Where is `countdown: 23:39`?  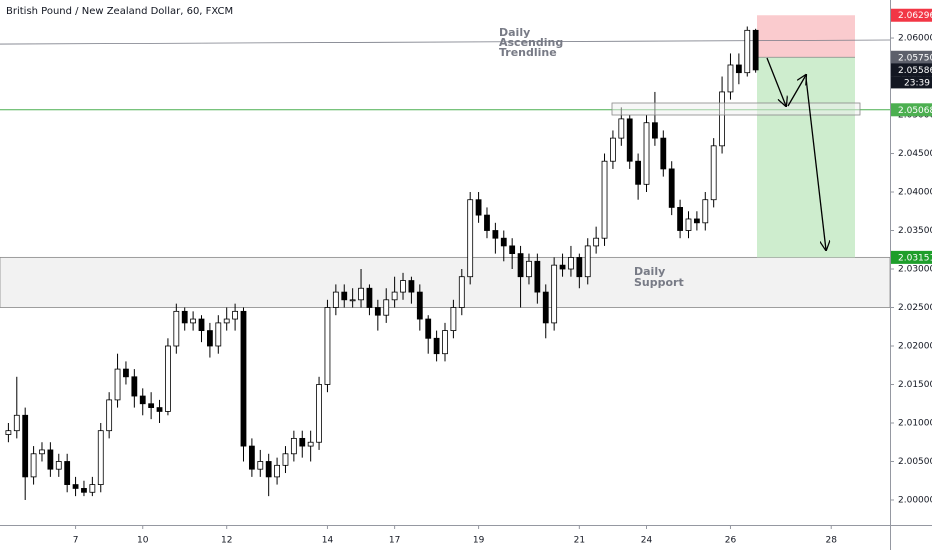 countdown: 23:39 is located at coordinates (917, 83).